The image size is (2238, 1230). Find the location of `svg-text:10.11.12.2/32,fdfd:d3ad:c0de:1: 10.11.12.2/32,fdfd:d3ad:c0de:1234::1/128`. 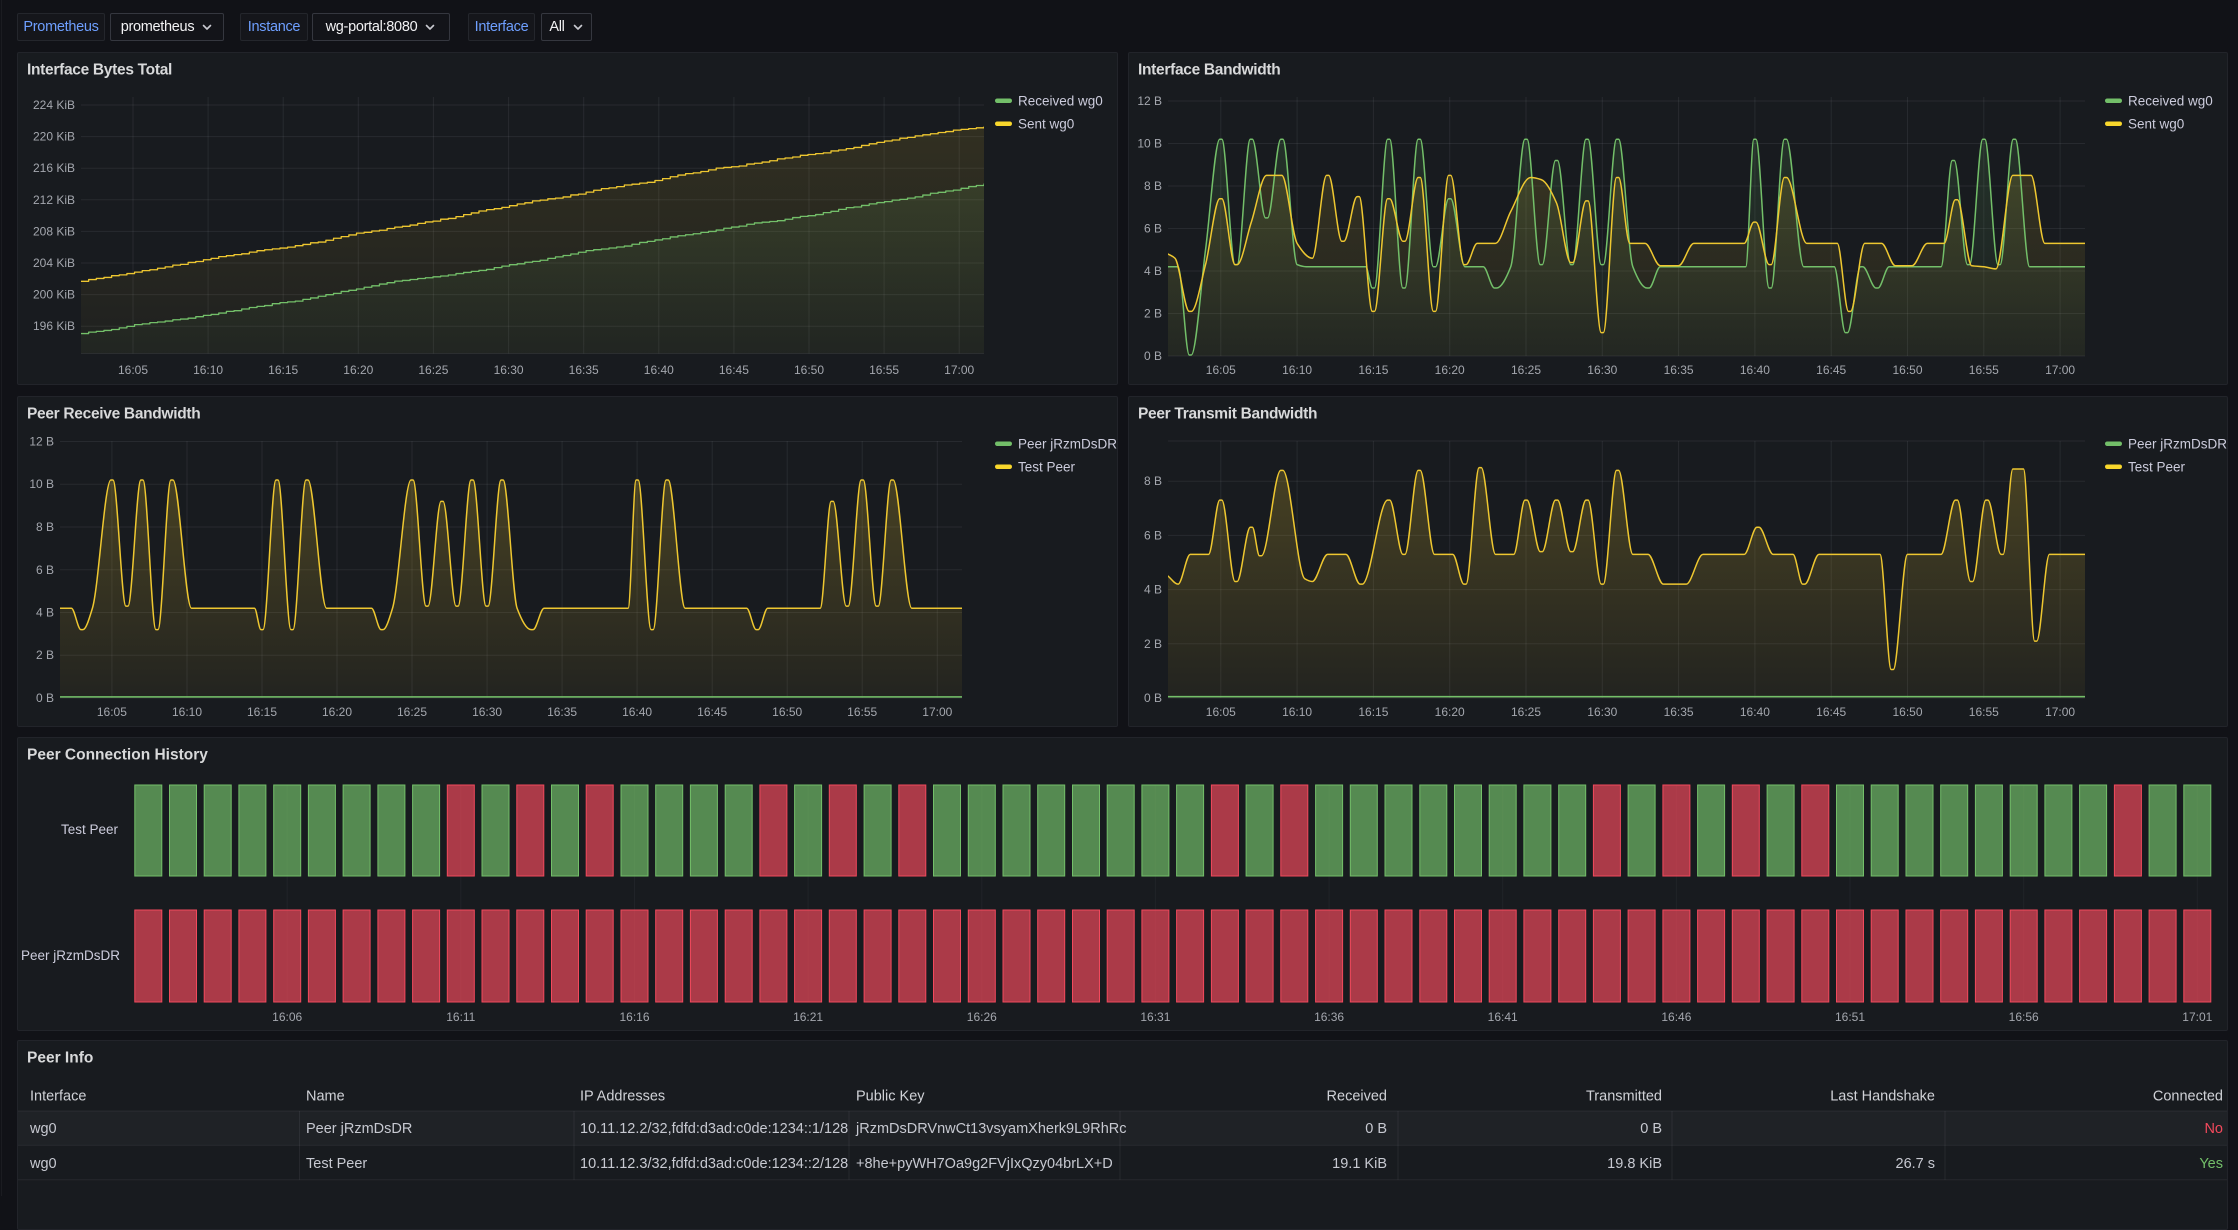

svg-text:10.11.12.2/32,fdfd:d3ad:c0de:1: 10.11.12.2/32,fdfd:d3ad:c0de:1234::1/128 is located at coordinates (714, 1129).